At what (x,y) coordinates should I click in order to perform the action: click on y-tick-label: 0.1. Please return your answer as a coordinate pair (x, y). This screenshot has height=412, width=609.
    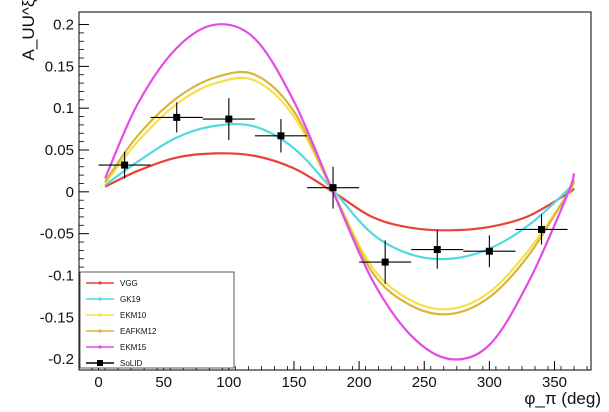
    Looking at the image, I should click on (63, 108).